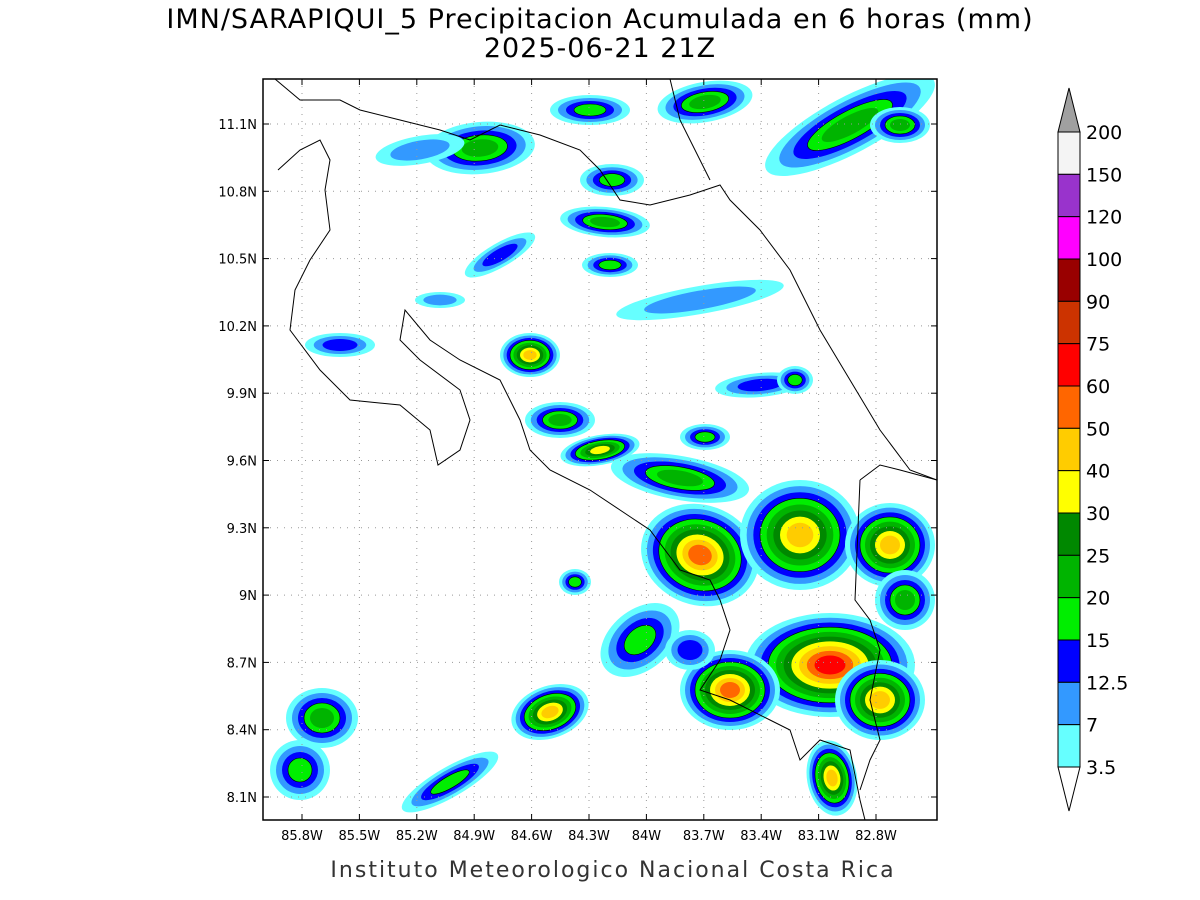 Image resolution: width=1200 pixels, height=900 pixels. I want to click on lat-label: 9.9N, so click(242, 394).